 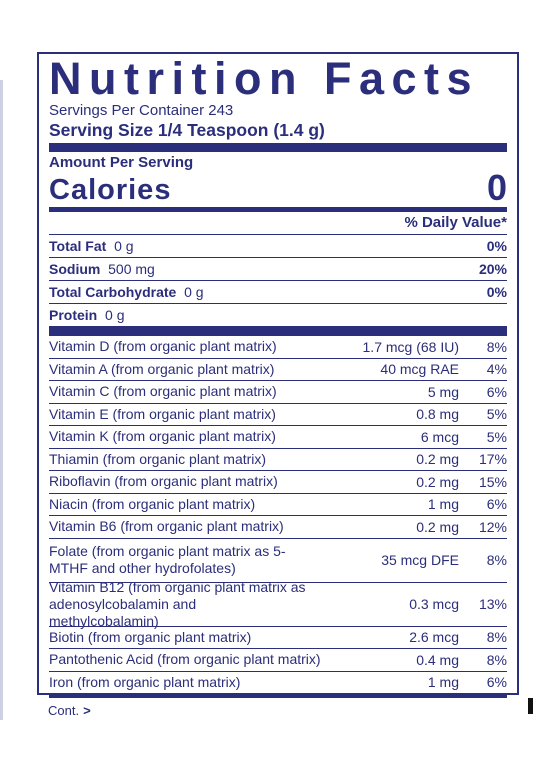 I want to click on vitamin-amount: 1.7 mcg (68 IU), so click(x=410, y=346).